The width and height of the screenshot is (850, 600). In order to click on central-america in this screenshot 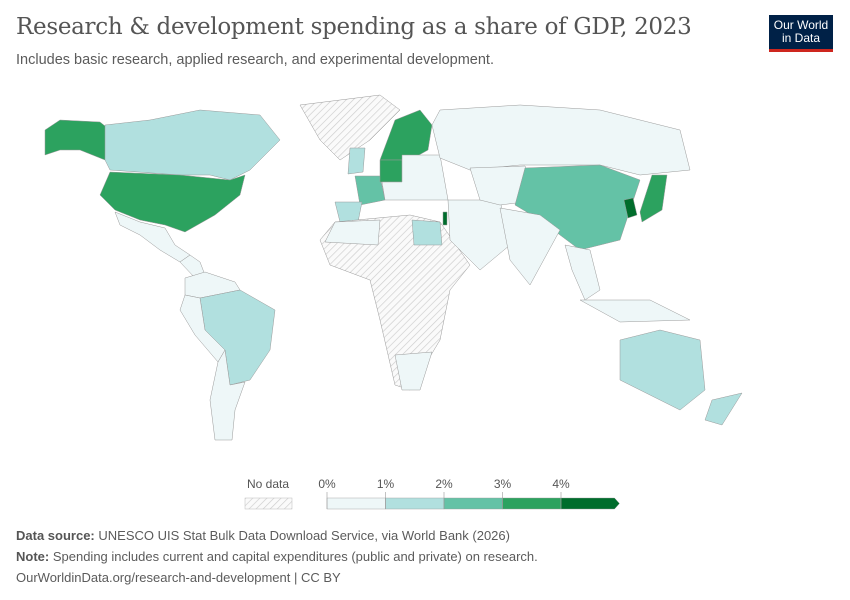, I will do `click(192, 266)`.